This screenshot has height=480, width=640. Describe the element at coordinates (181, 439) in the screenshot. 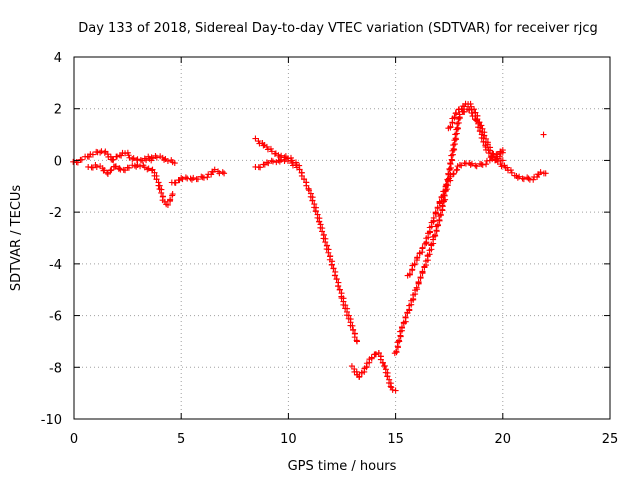

I see `x-tick-label: 5` at that location.